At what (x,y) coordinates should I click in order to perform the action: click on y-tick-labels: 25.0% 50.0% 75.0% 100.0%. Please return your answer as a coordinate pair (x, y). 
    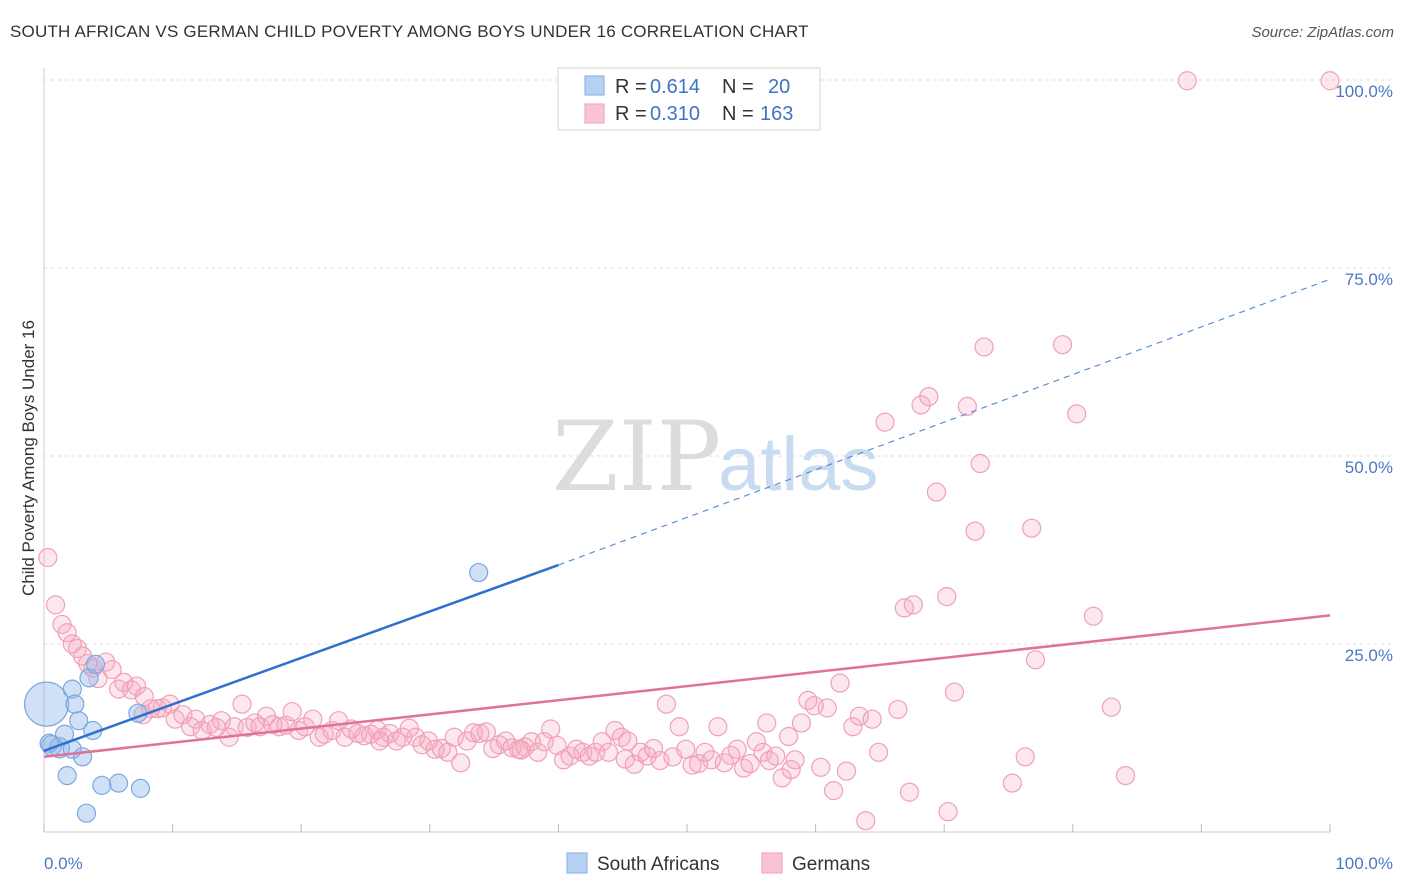
    Looking at the image, I should click on (1364, 373).